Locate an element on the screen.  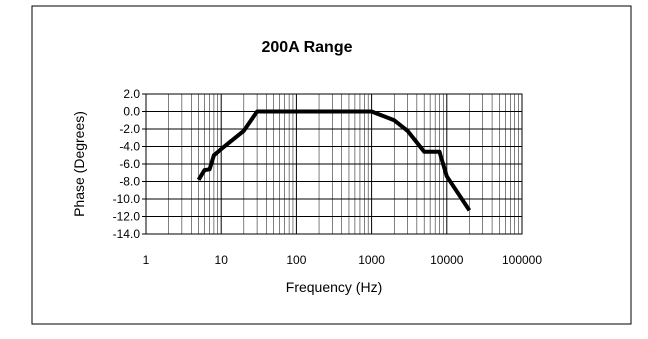
y-tick-label: -4.0 is located at coordinates (129, 147).